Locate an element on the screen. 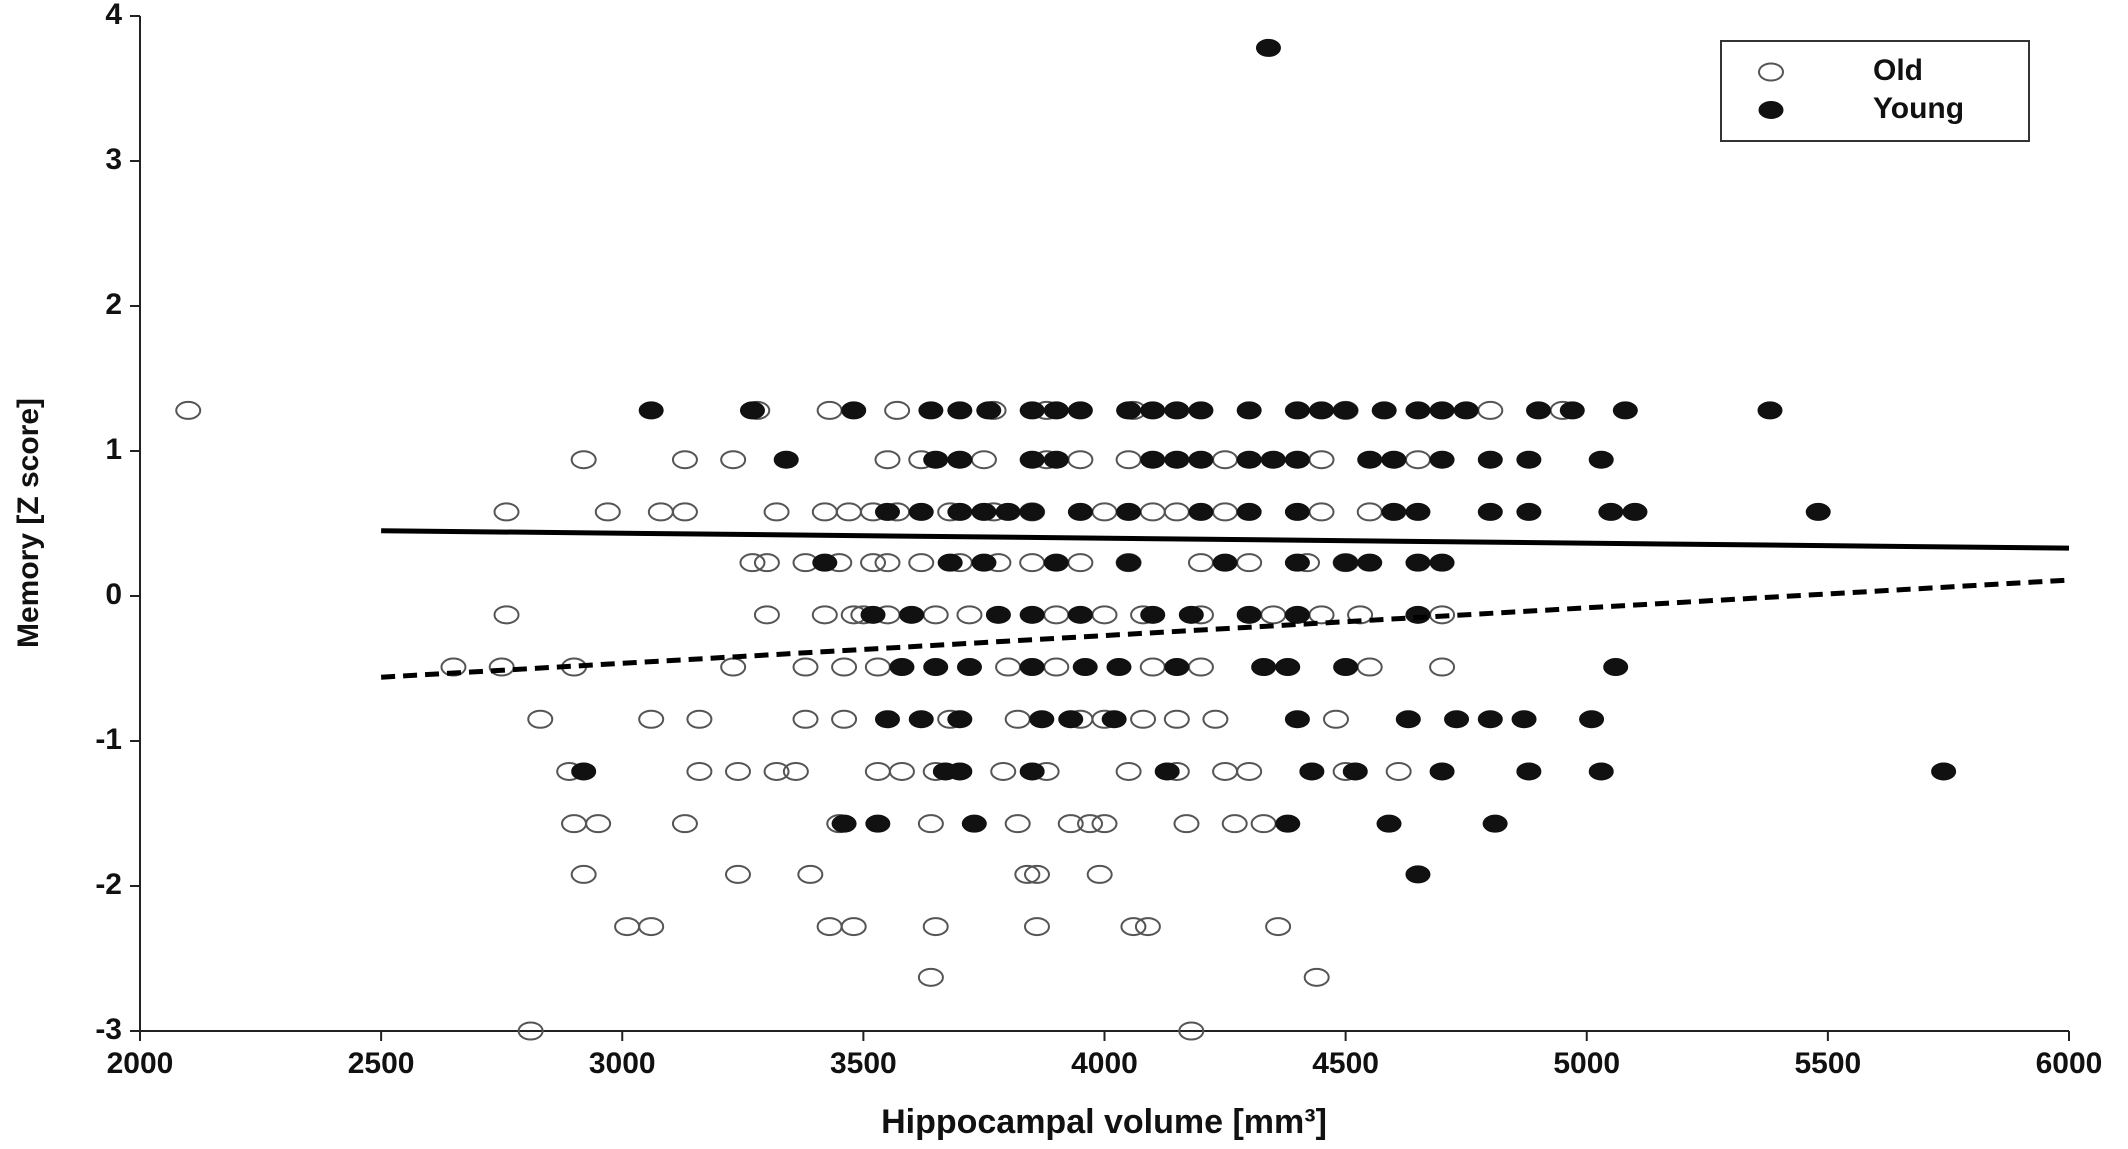 The height and width of the screenshot is (1149, 2128). x-tick-label: 3000 is located at coordinates (622, 1063).